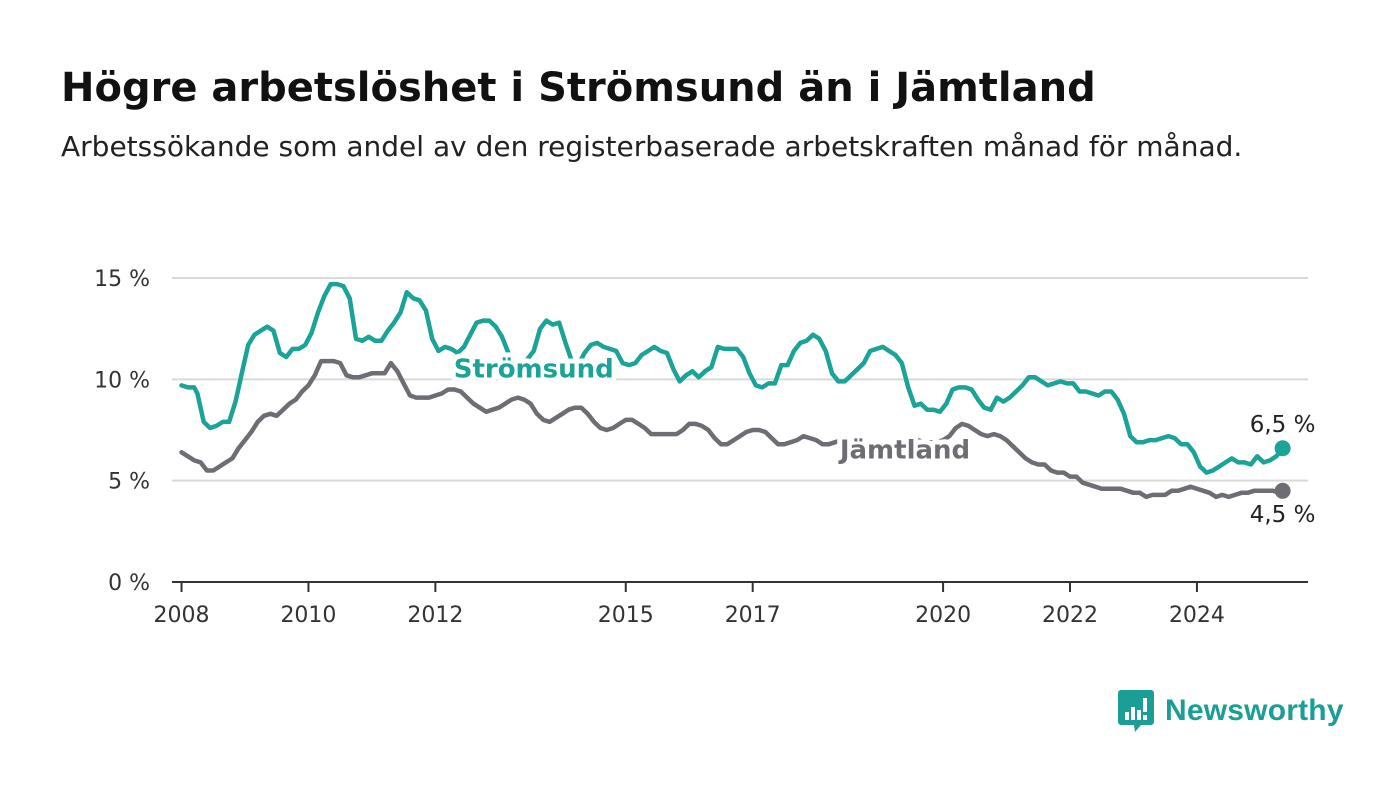  Describe the element at coordinates (904, 450) in the screenshot. I see `series-label-Jämtland: Jämtland` at that location.